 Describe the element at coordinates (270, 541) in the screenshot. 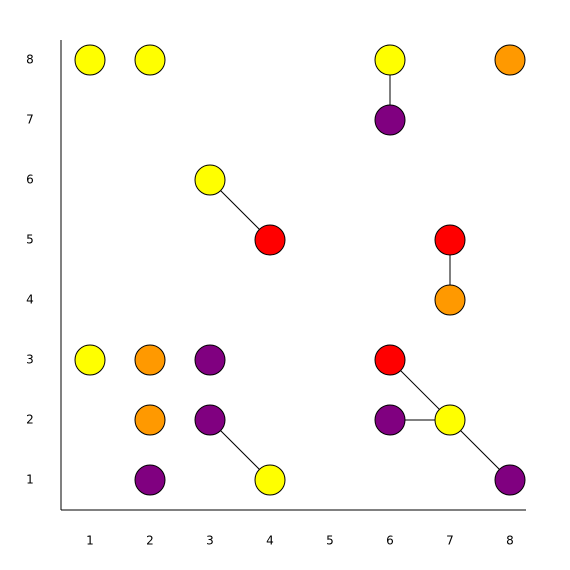

I see `x-tick-label: 4` at that location.